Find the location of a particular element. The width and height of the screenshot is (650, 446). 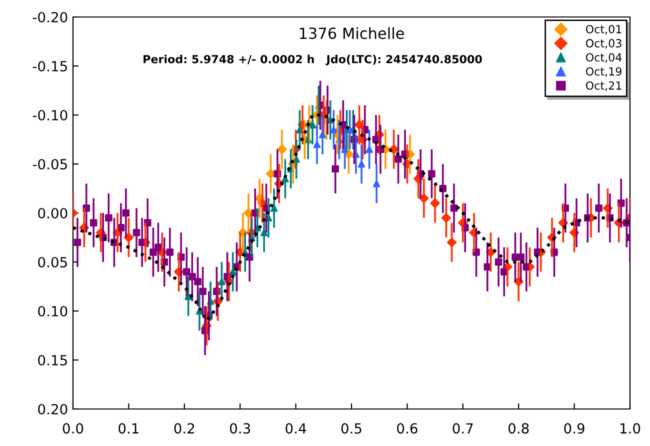

x-tick-label: 0.9 is located at coordinates (574, 428).